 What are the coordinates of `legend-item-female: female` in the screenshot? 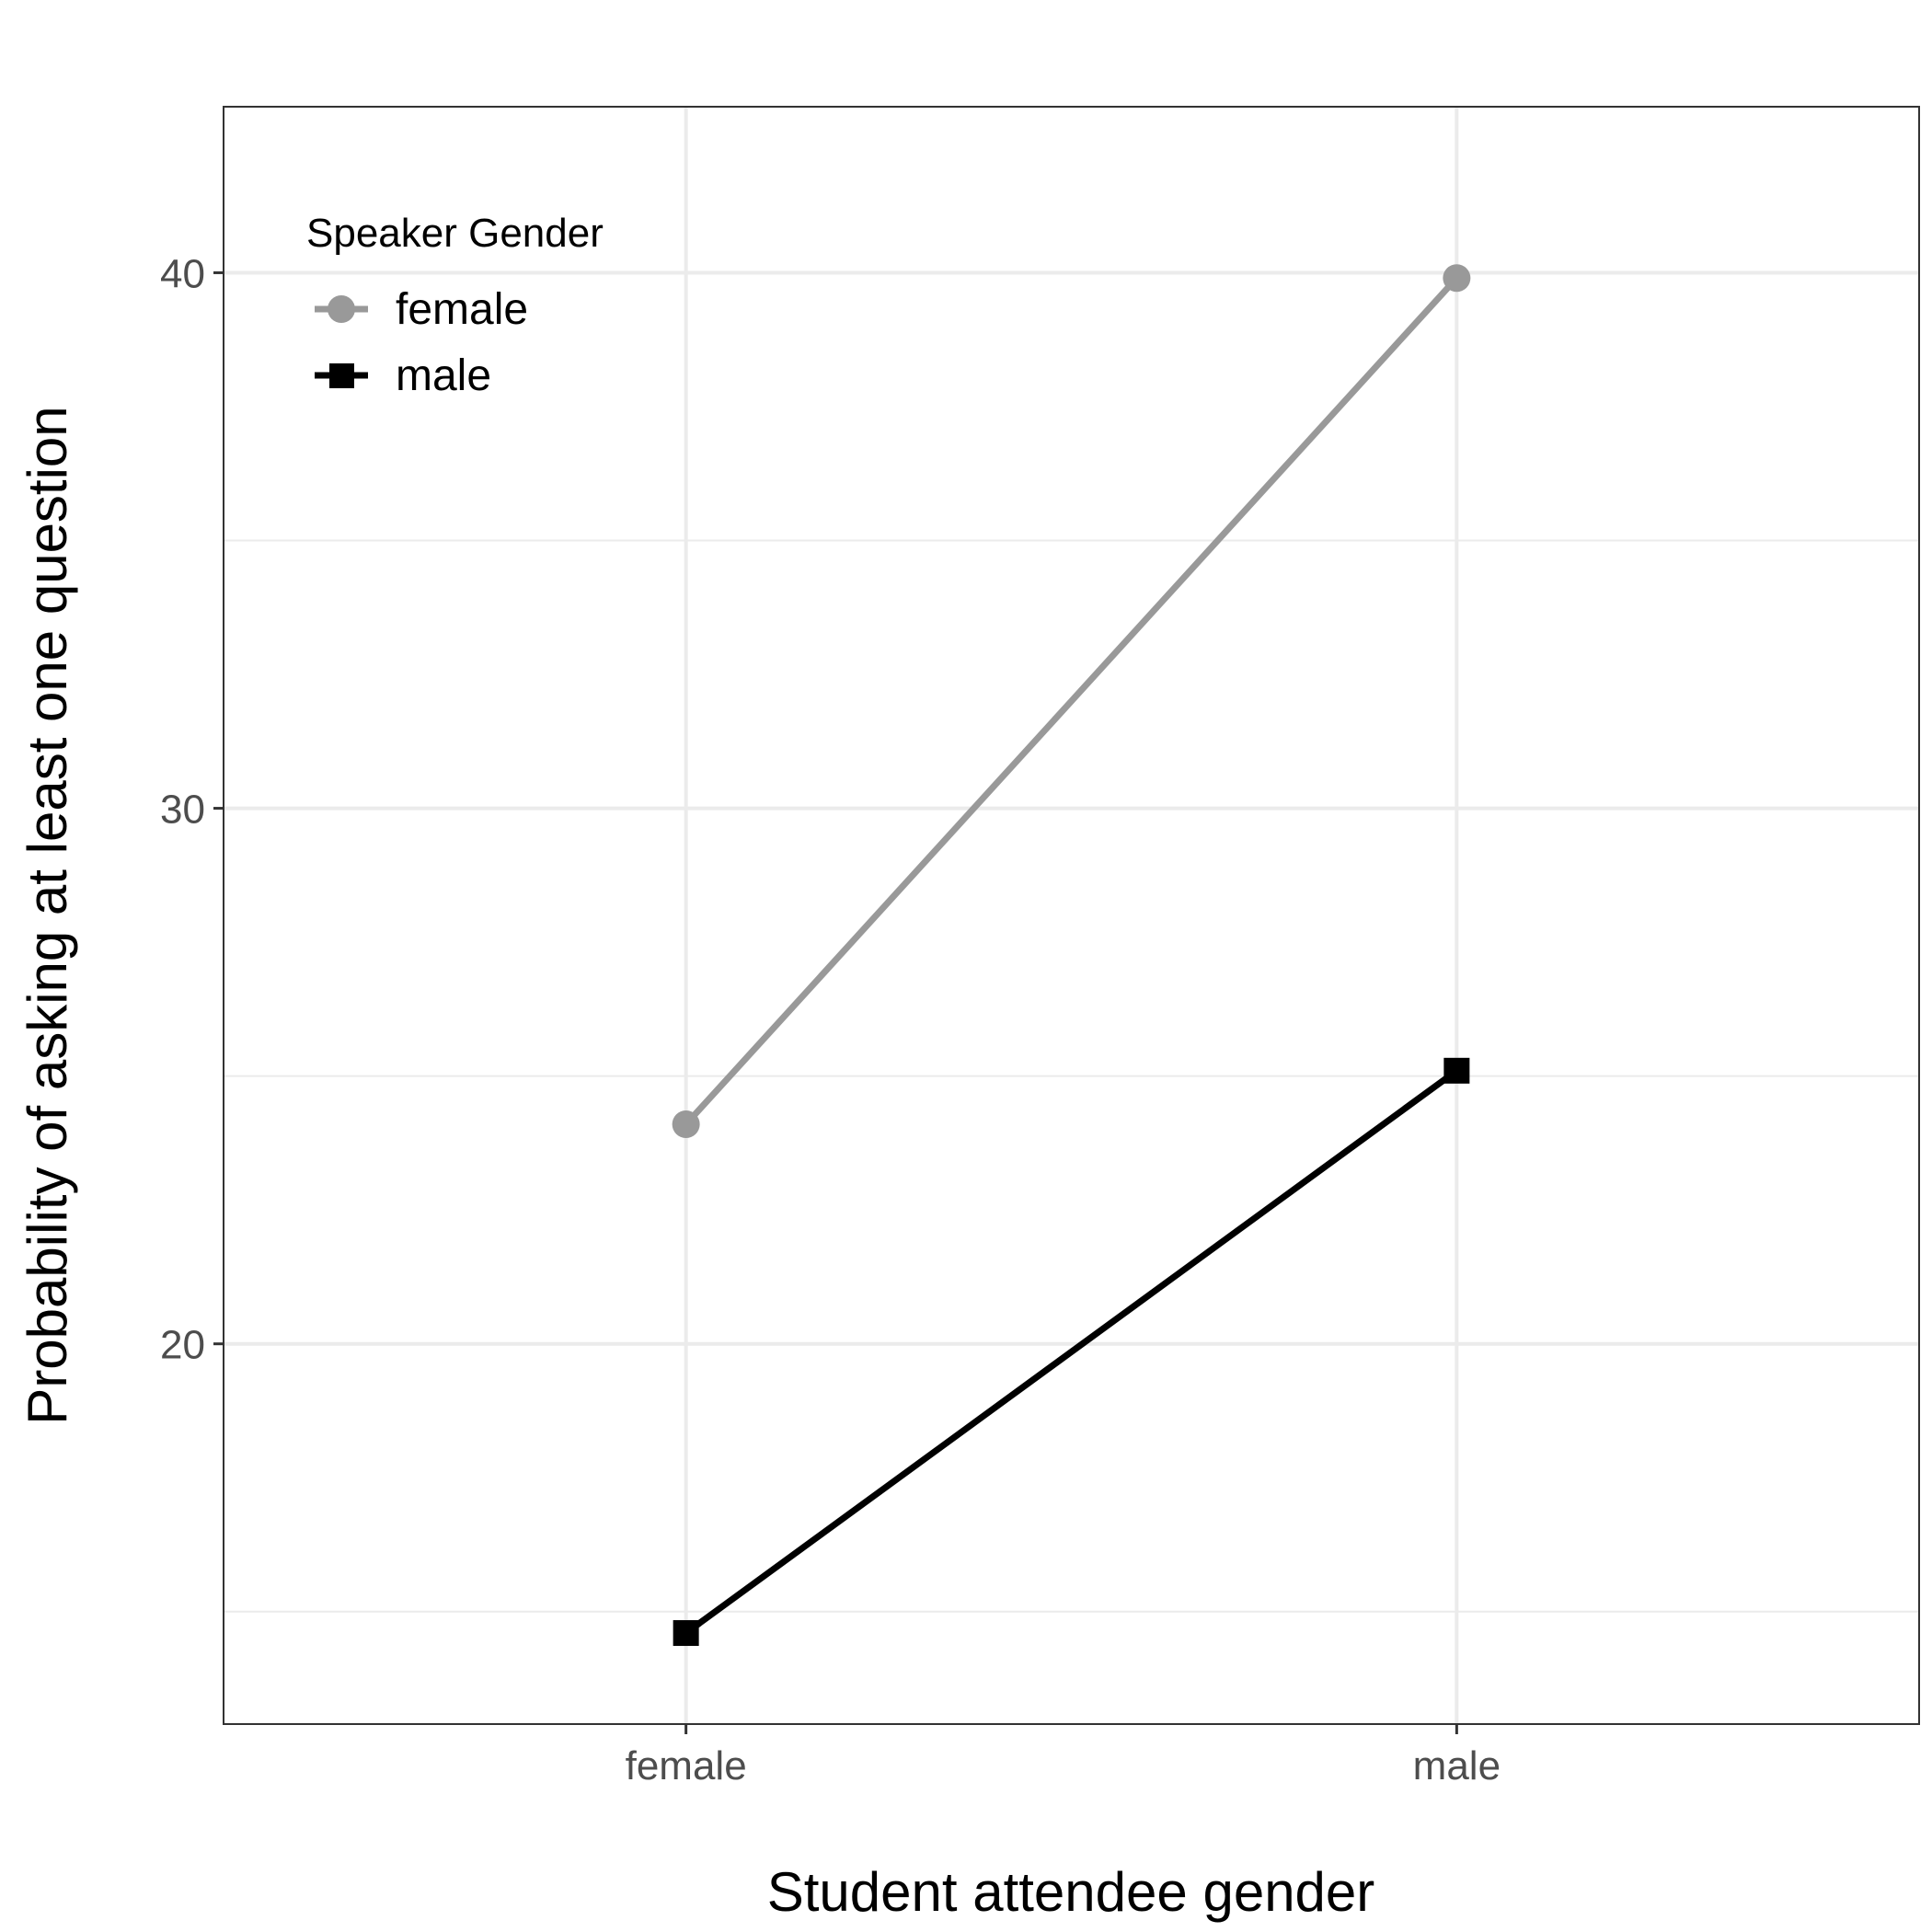 It's located at (421, 309).